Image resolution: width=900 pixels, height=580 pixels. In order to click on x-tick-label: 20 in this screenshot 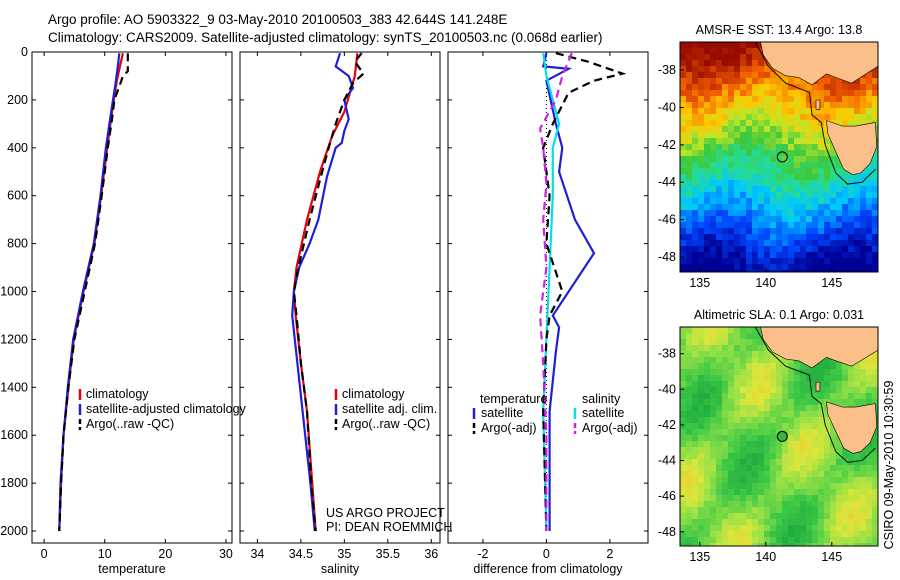, I will do `click(165, 554)`.